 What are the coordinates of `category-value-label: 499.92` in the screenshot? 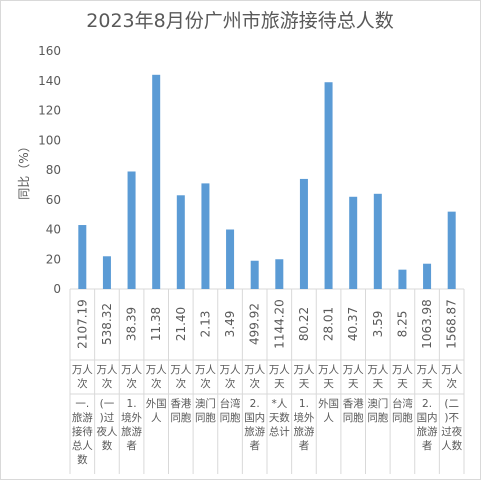 It's located at (255, 324).